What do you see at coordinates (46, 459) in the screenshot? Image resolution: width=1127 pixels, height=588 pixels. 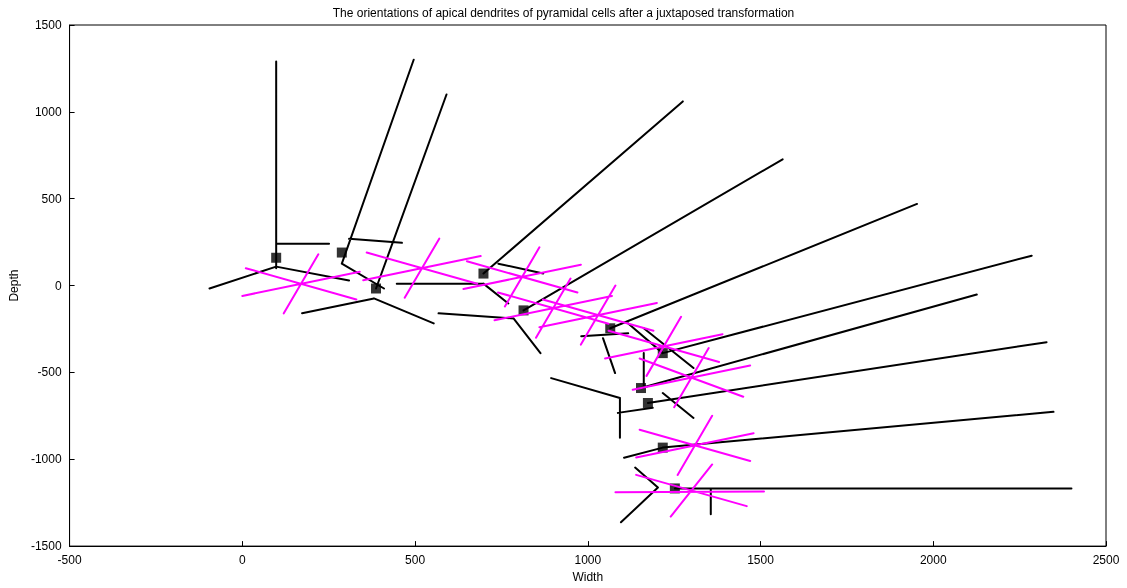 I see `y-tick-label: -1000` at bounding box center [46, 459].